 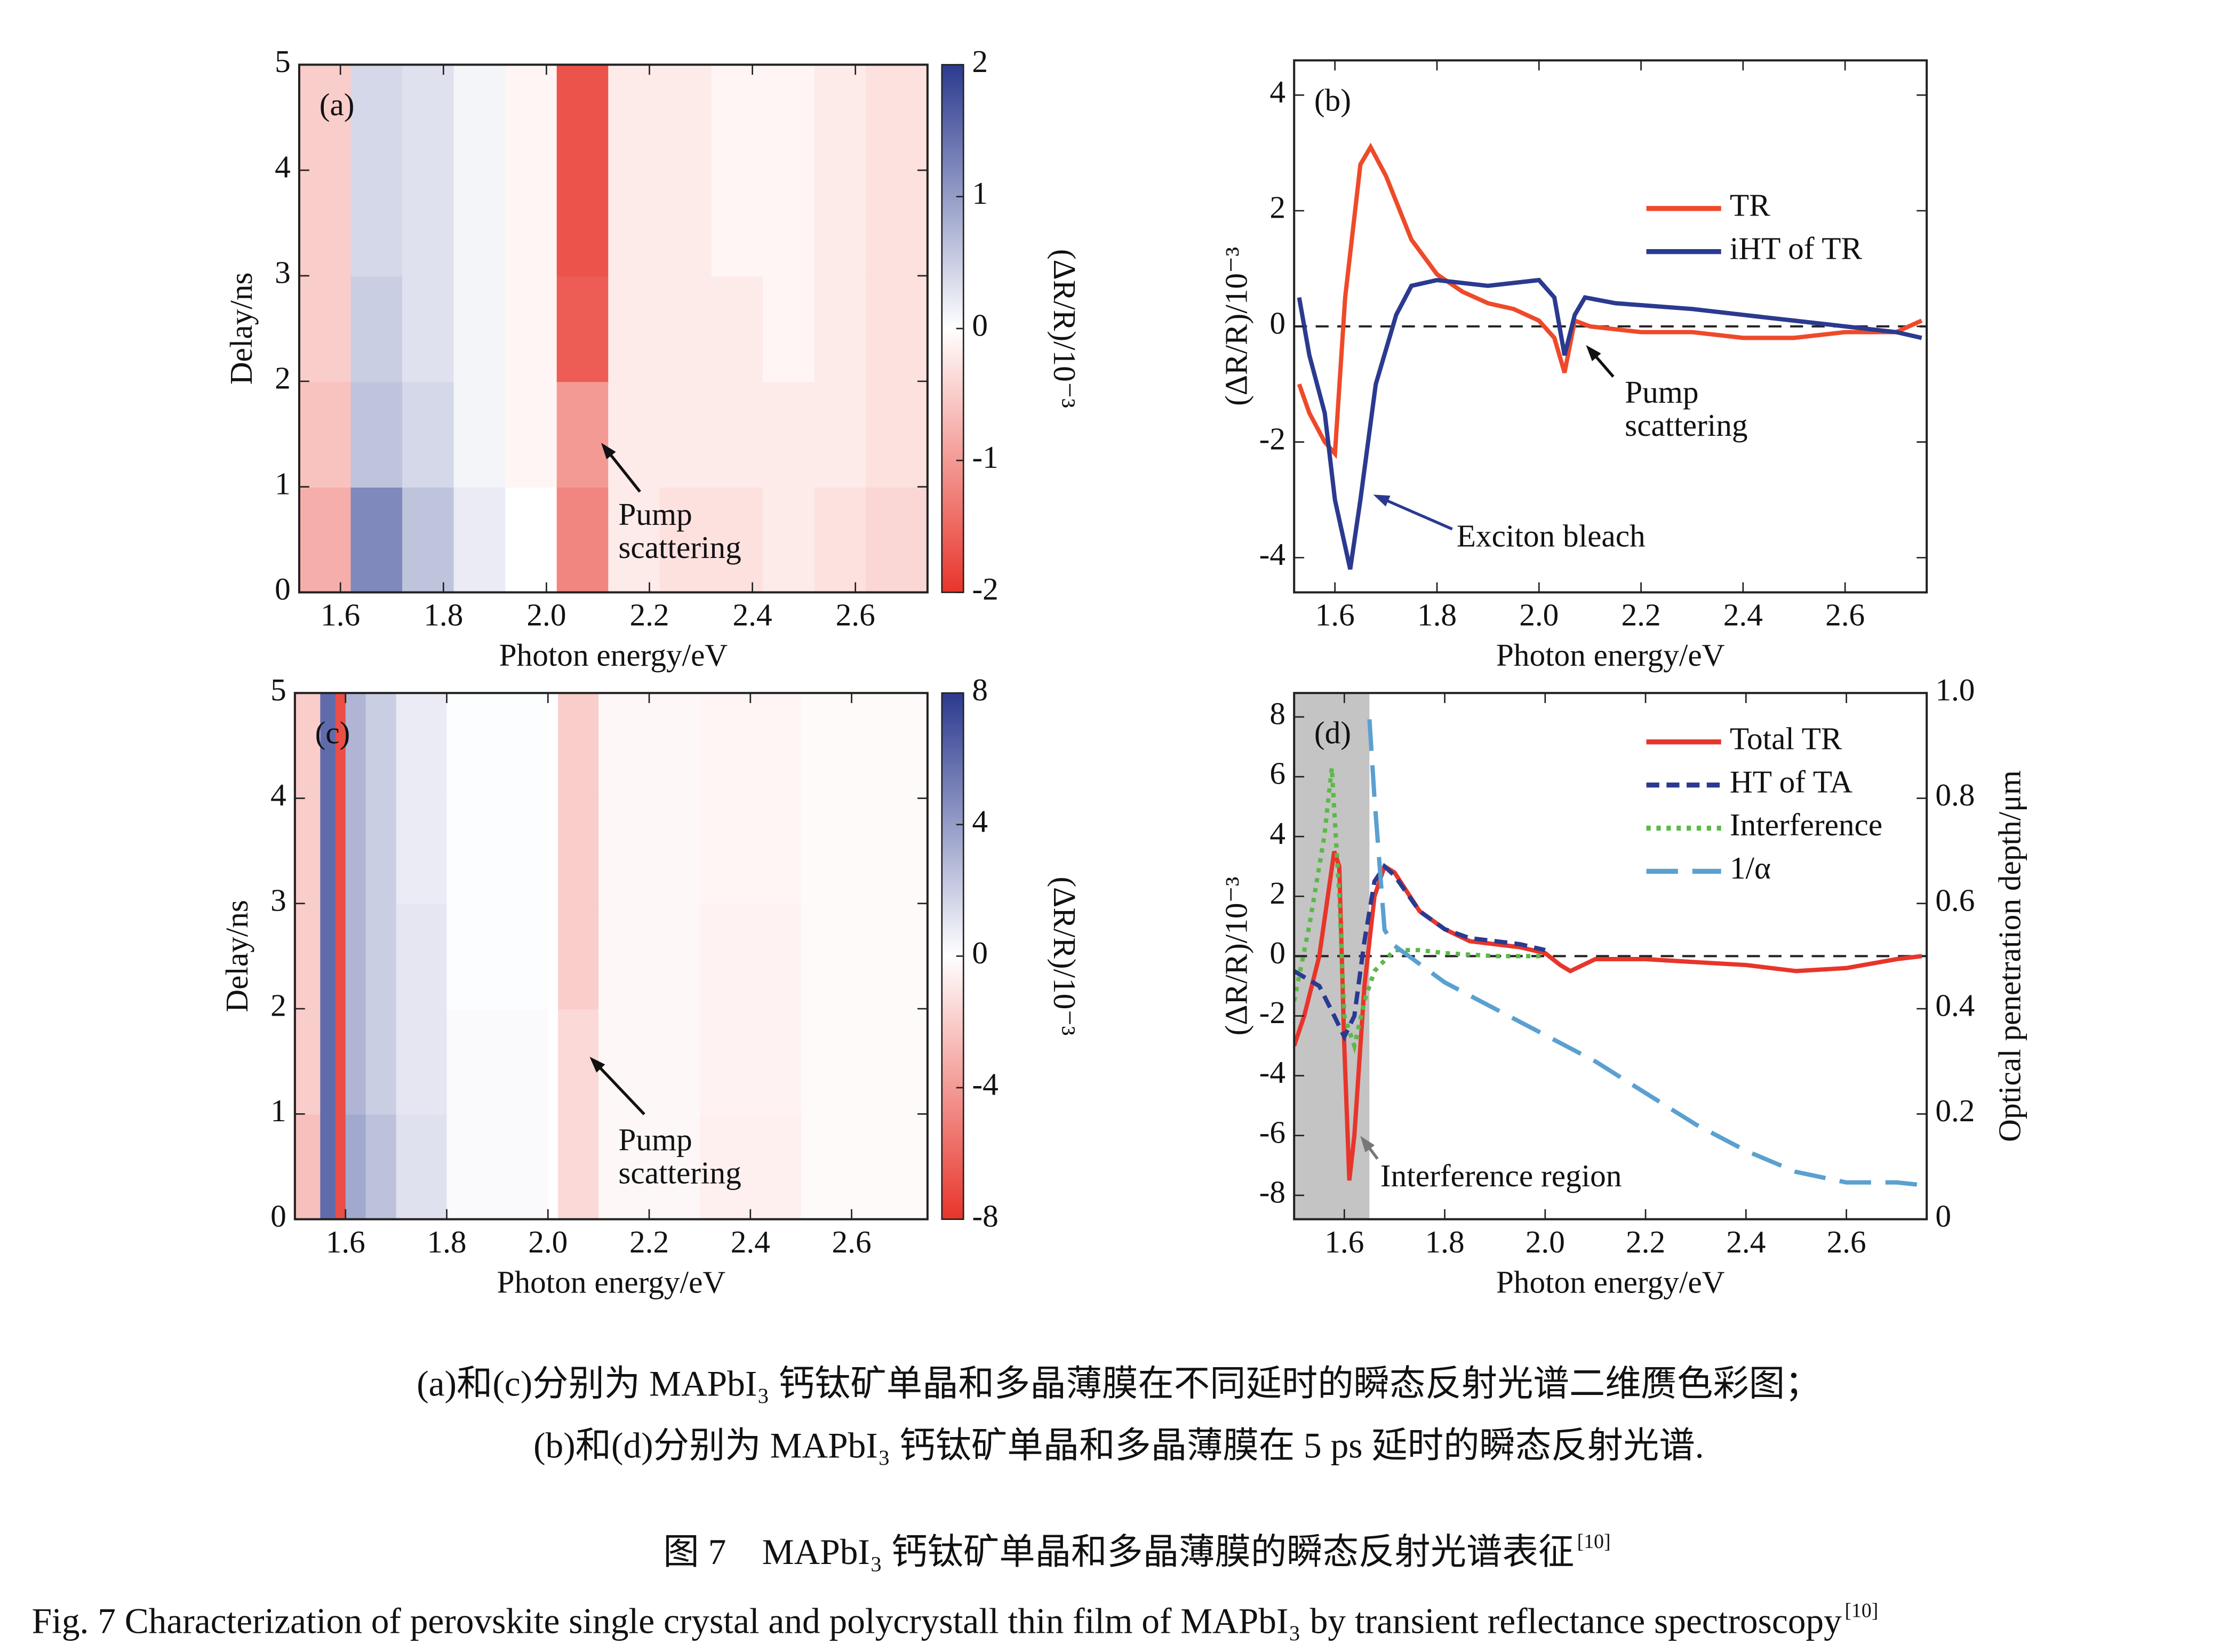 What do you see at coordinates (985, 1216) in the screenshot?
I see `colorbar-tick-label: -8` at bounding box center [985, 1216].